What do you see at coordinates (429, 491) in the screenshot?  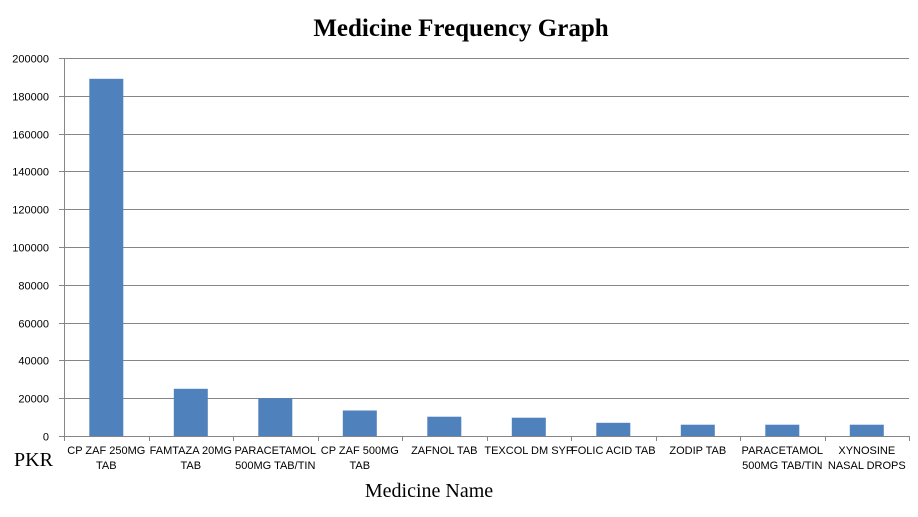 I see `x-axis-title: Medicine Name` at bounding box center [429, 491].